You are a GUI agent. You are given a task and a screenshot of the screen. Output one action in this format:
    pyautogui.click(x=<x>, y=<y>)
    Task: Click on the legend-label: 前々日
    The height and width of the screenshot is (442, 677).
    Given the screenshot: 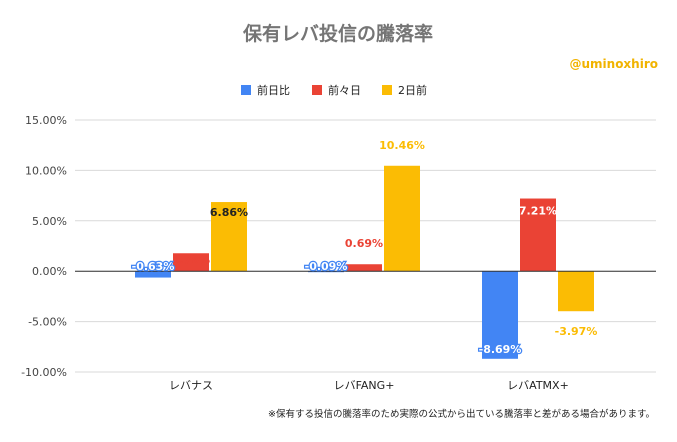 What is the action you would take?
    pyautogui.click(x=344, y=90)
    